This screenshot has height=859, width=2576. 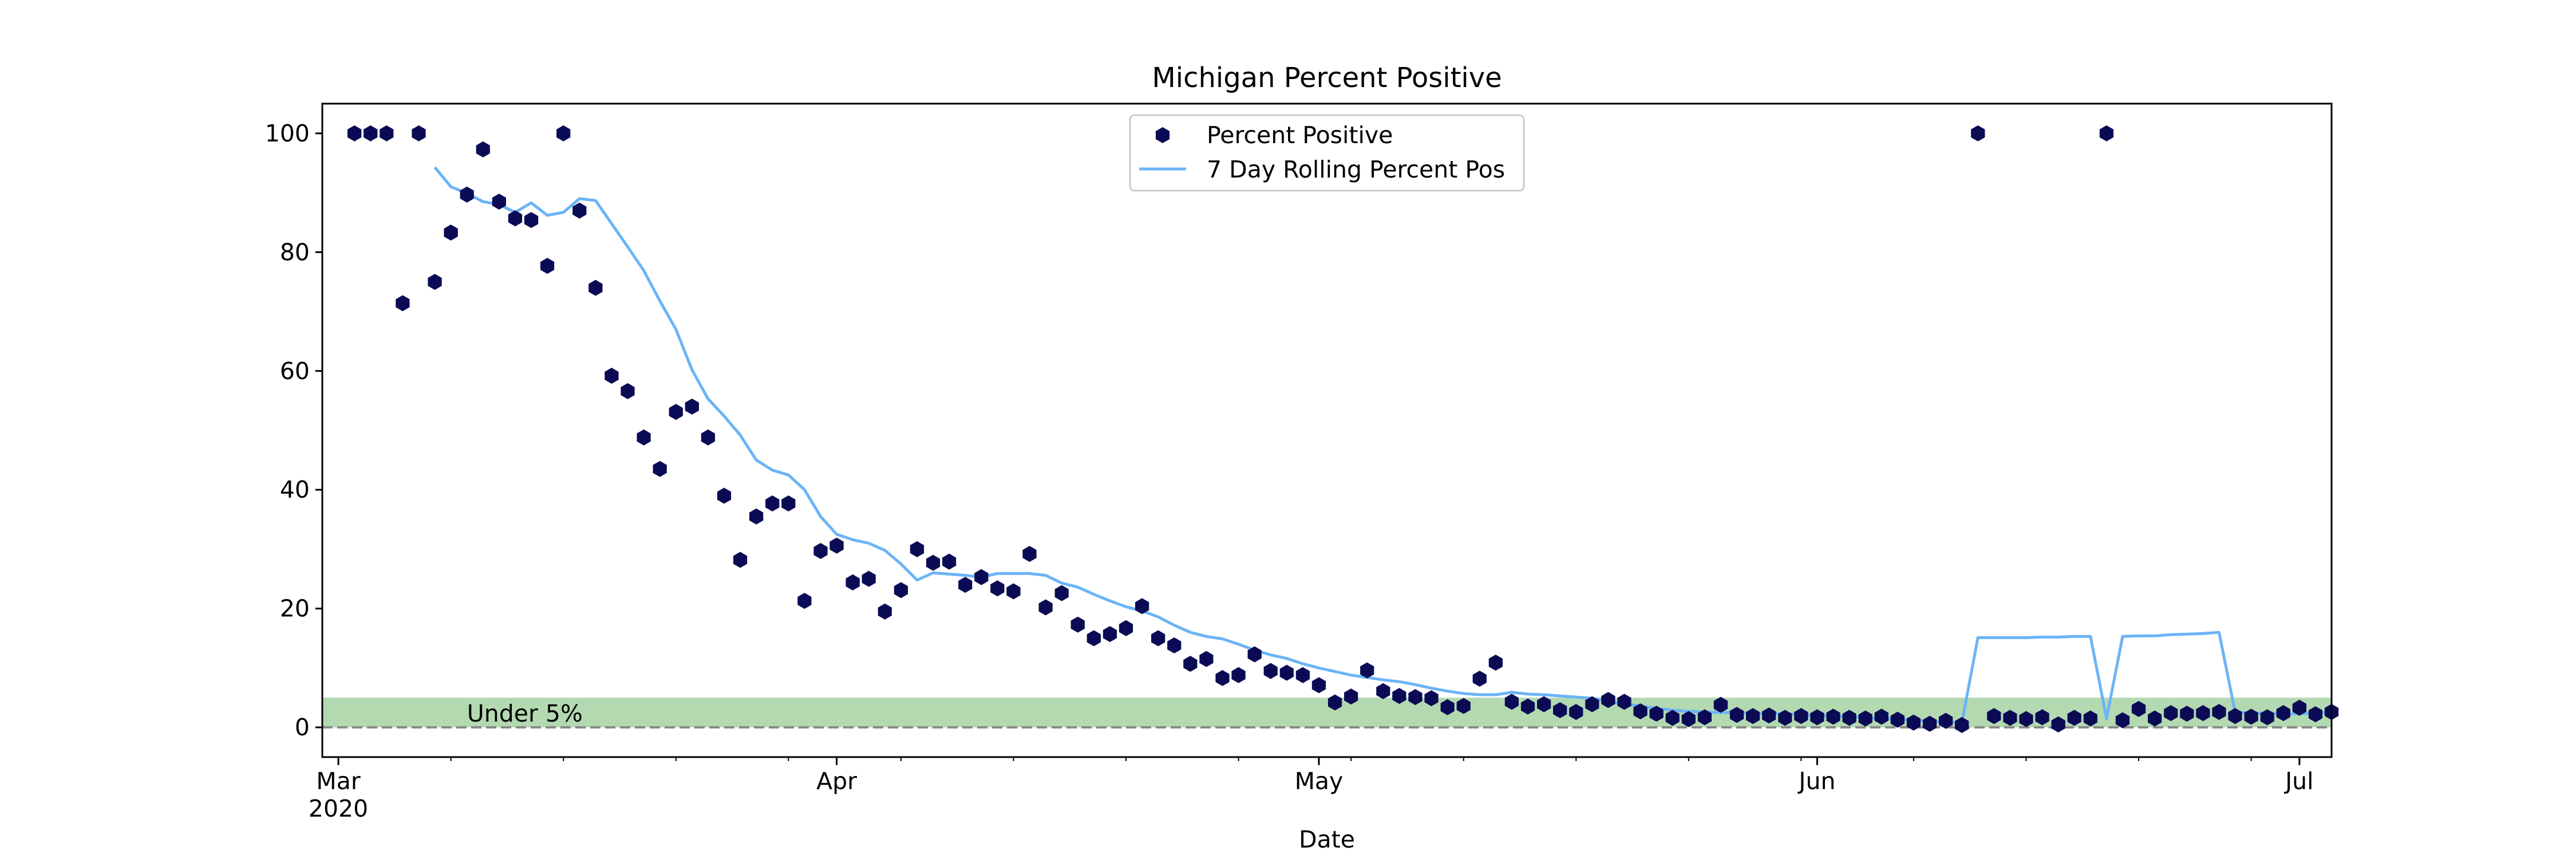 What do you see at coordinates (1327, 839) in the screenshot?
I see `x-axis-label: Date` at bounding box center [1327, 839].